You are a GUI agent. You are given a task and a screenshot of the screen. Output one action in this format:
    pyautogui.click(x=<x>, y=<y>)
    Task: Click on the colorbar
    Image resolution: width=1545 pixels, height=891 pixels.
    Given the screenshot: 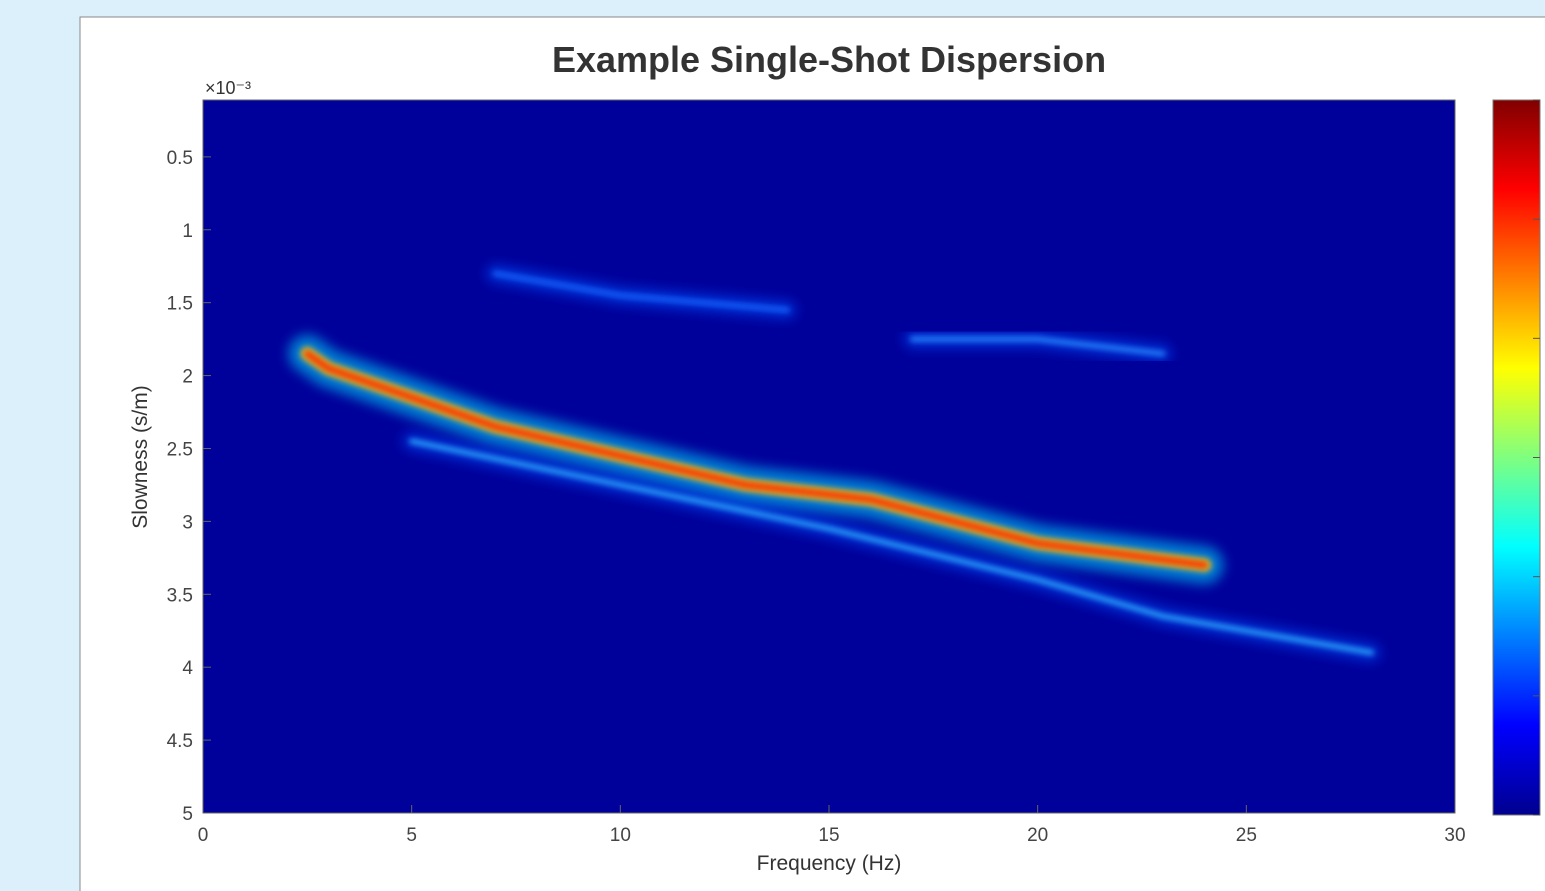 What is the action you would take?
    pyautogui.click(x=1516, y=457)
    